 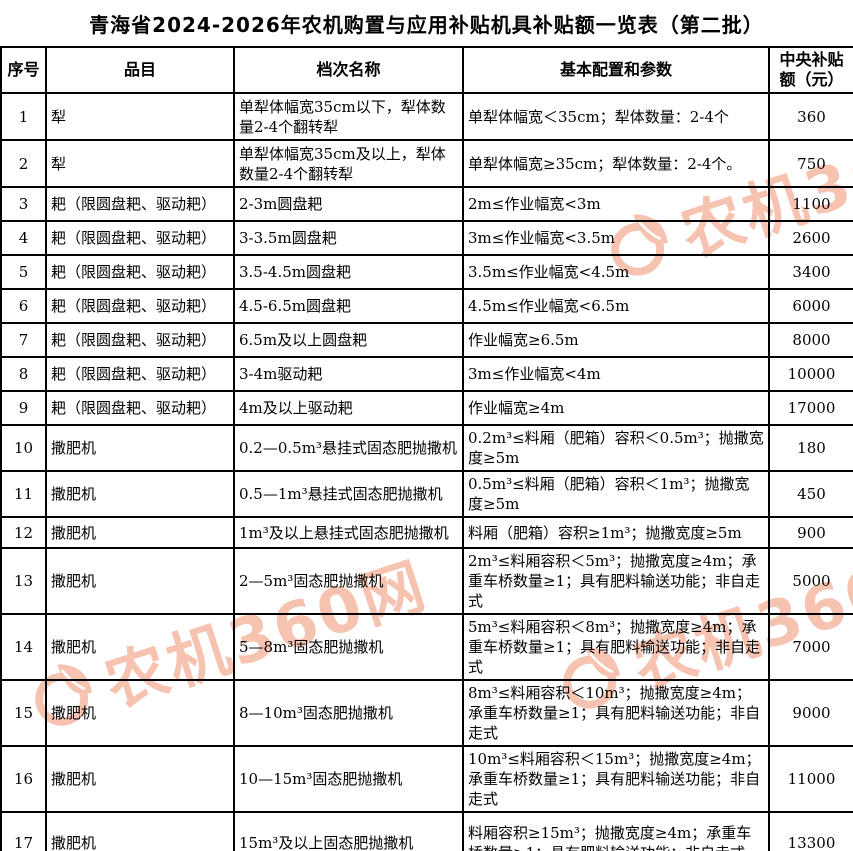 What do you see at coordinates (23, 204) in the screenshot?
I see `cell-no: 3` at bounding box center [23, 204].